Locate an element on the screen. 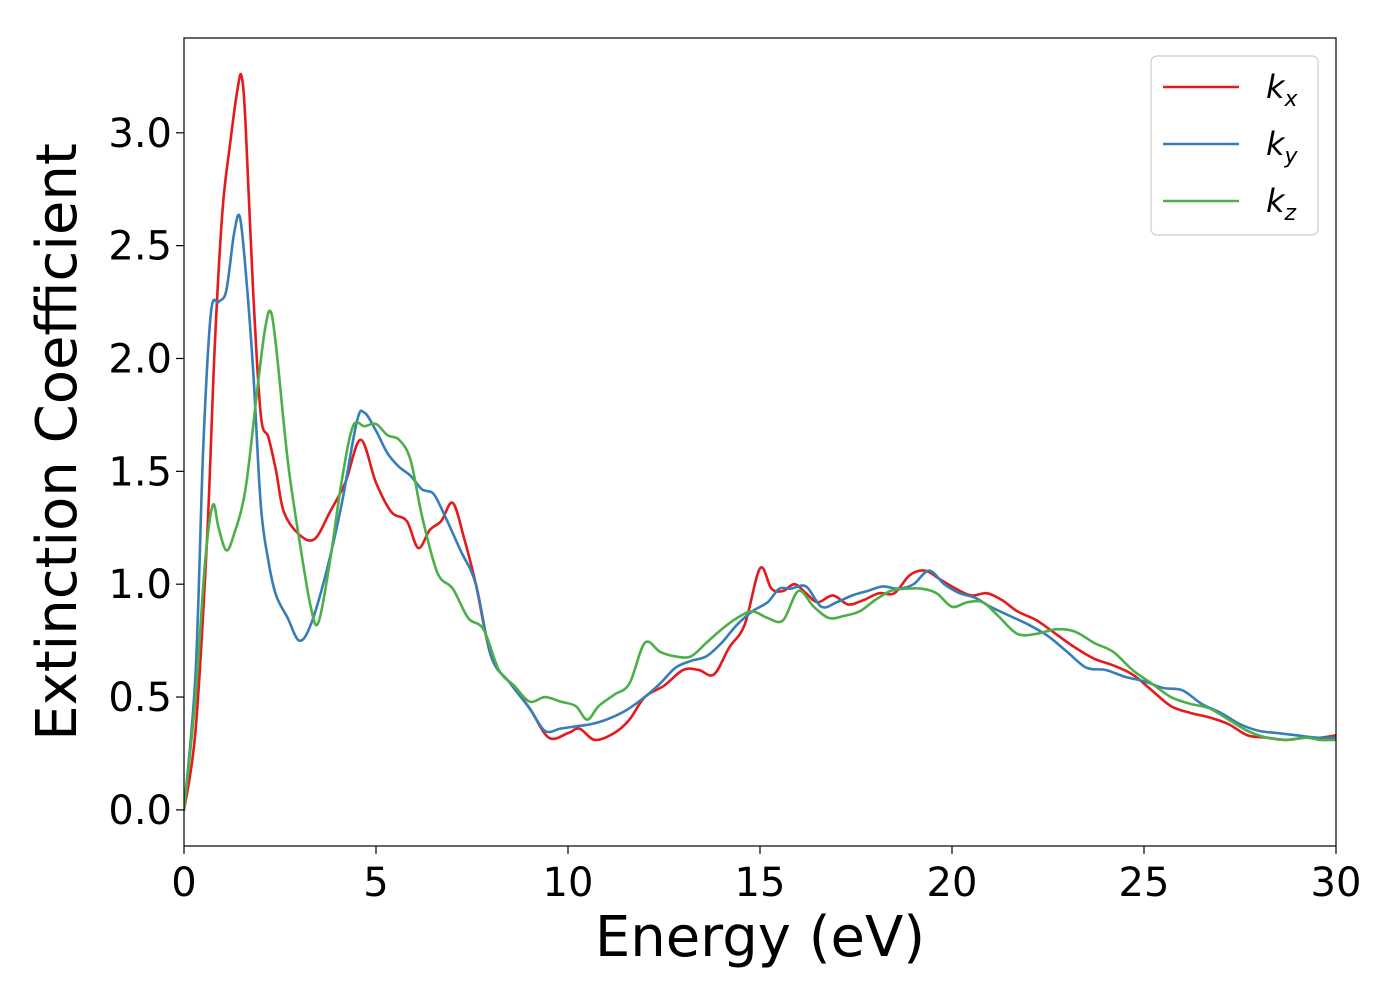 Image resolution: width=1400 pixels, height=1000 pixels. x-tick-label: 10 is located at coordinates (568, 883).